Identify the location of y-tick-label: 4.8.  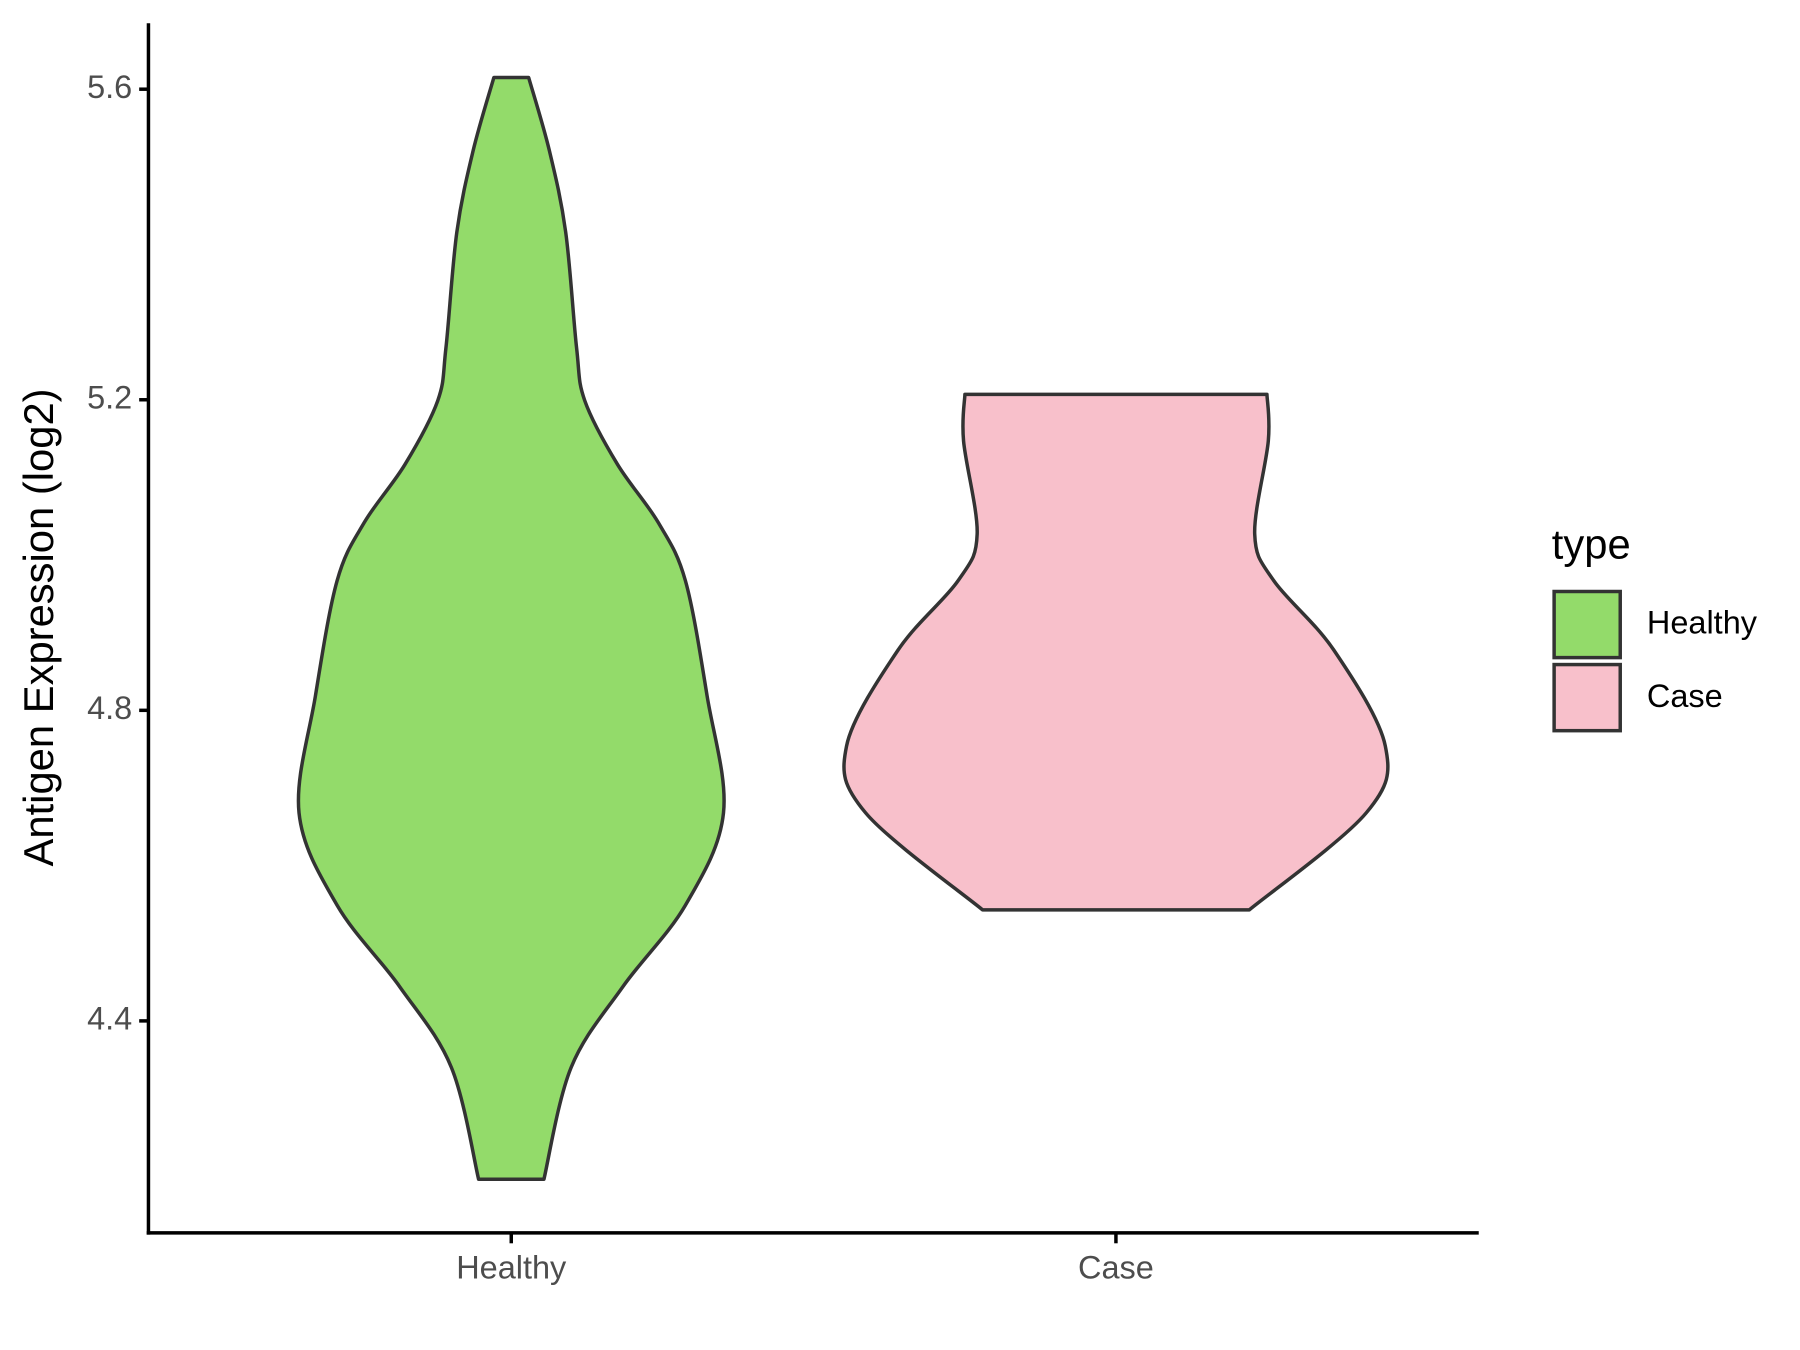
(109, 708).